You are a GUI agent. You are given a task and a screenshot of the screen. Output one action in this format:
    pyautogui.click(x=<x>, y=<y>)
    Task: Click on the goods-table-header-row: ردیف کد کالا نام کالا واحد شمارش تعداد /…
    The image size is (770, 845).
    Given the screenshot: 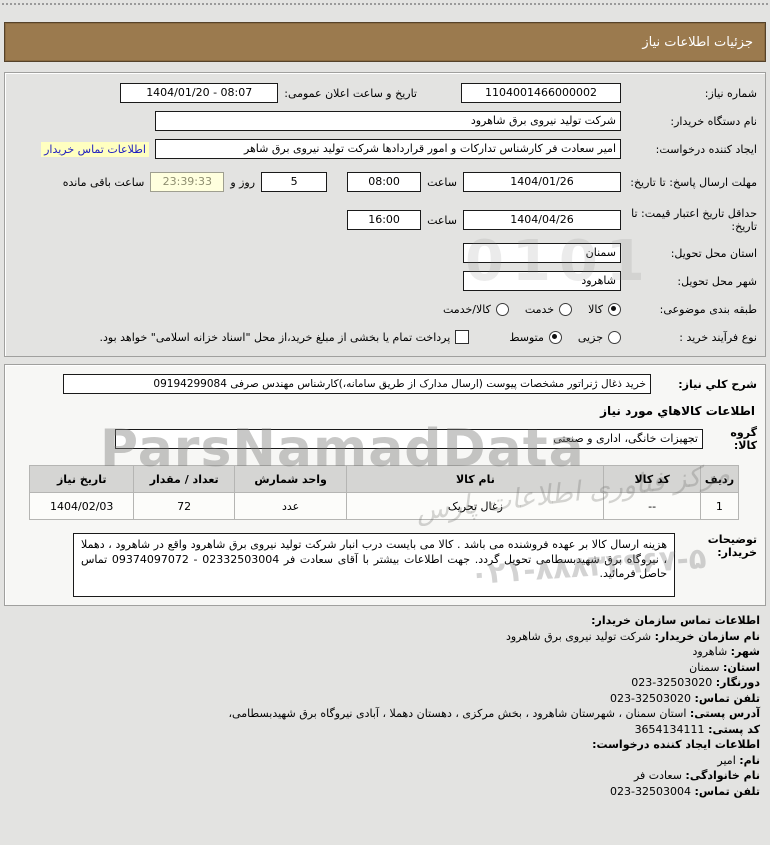 What is the action you would take?
    pyautogui.click(x=384, y=479)
    